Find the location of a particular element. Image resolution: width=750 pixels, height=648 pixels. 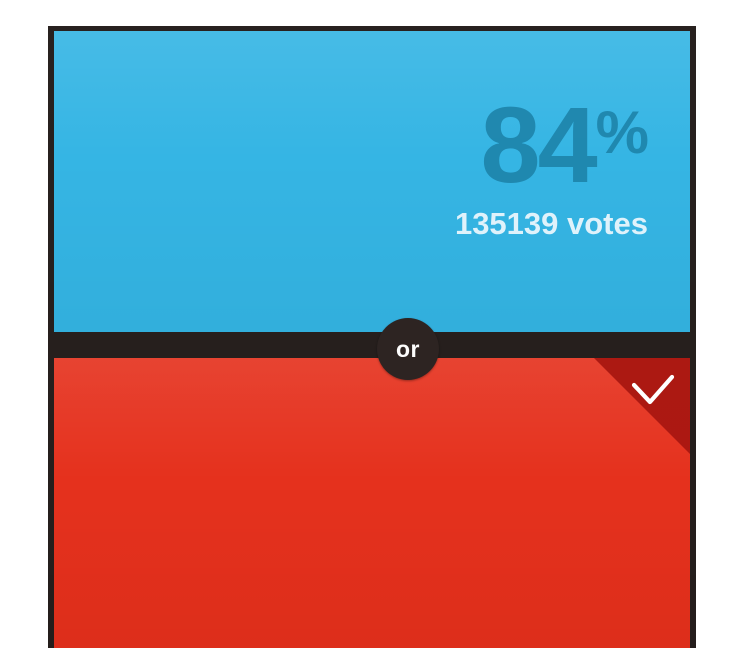

check-icon is located at coordinates (653, 389).